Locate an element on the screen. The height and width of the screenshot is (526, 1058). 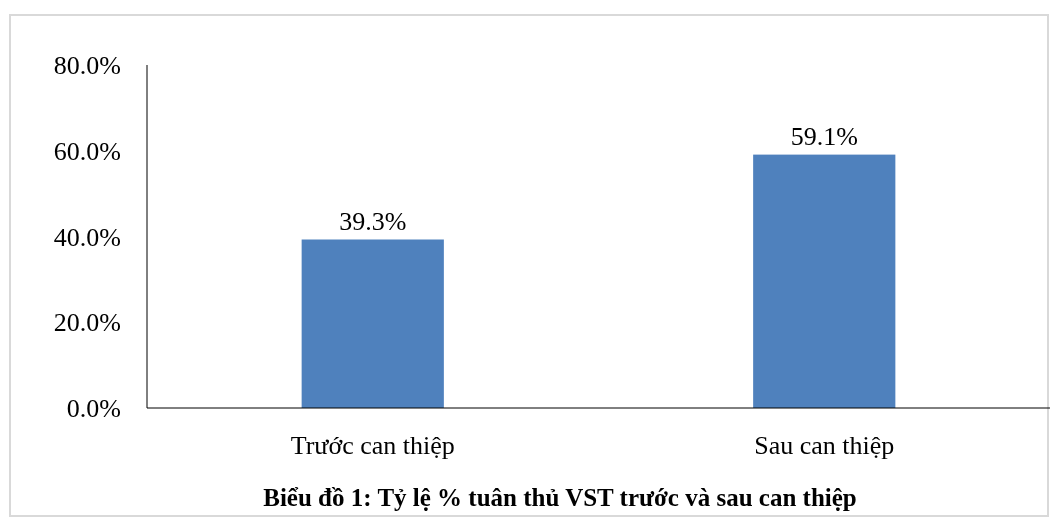
y-tick-label: 60.0% is located at coordinates (87, 151).